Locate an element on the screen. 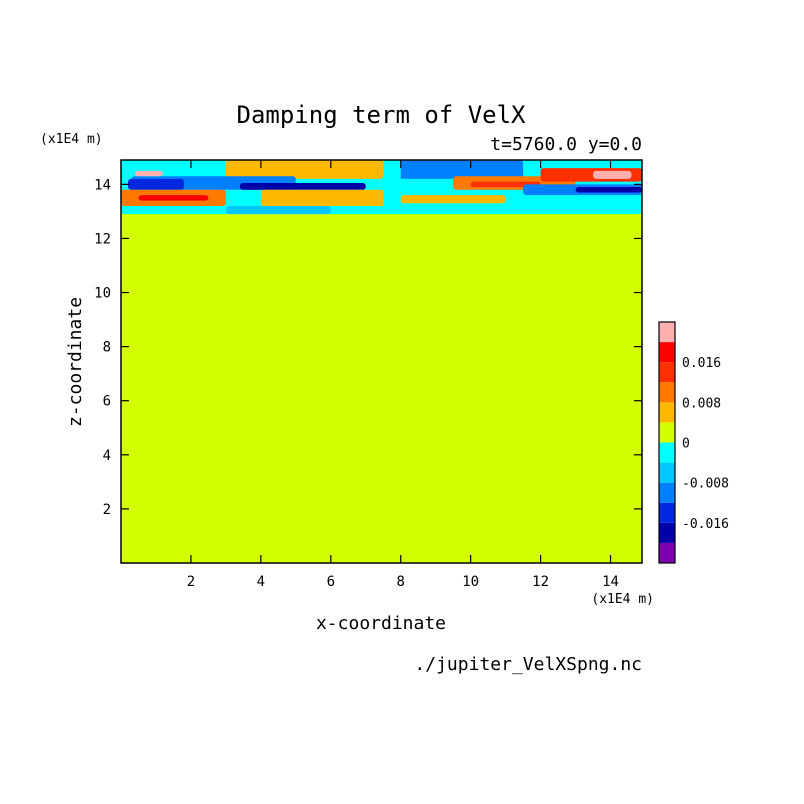 The image size is (804, 804). chart-title: Damping term of VelX is located at coordinates (382, 115).